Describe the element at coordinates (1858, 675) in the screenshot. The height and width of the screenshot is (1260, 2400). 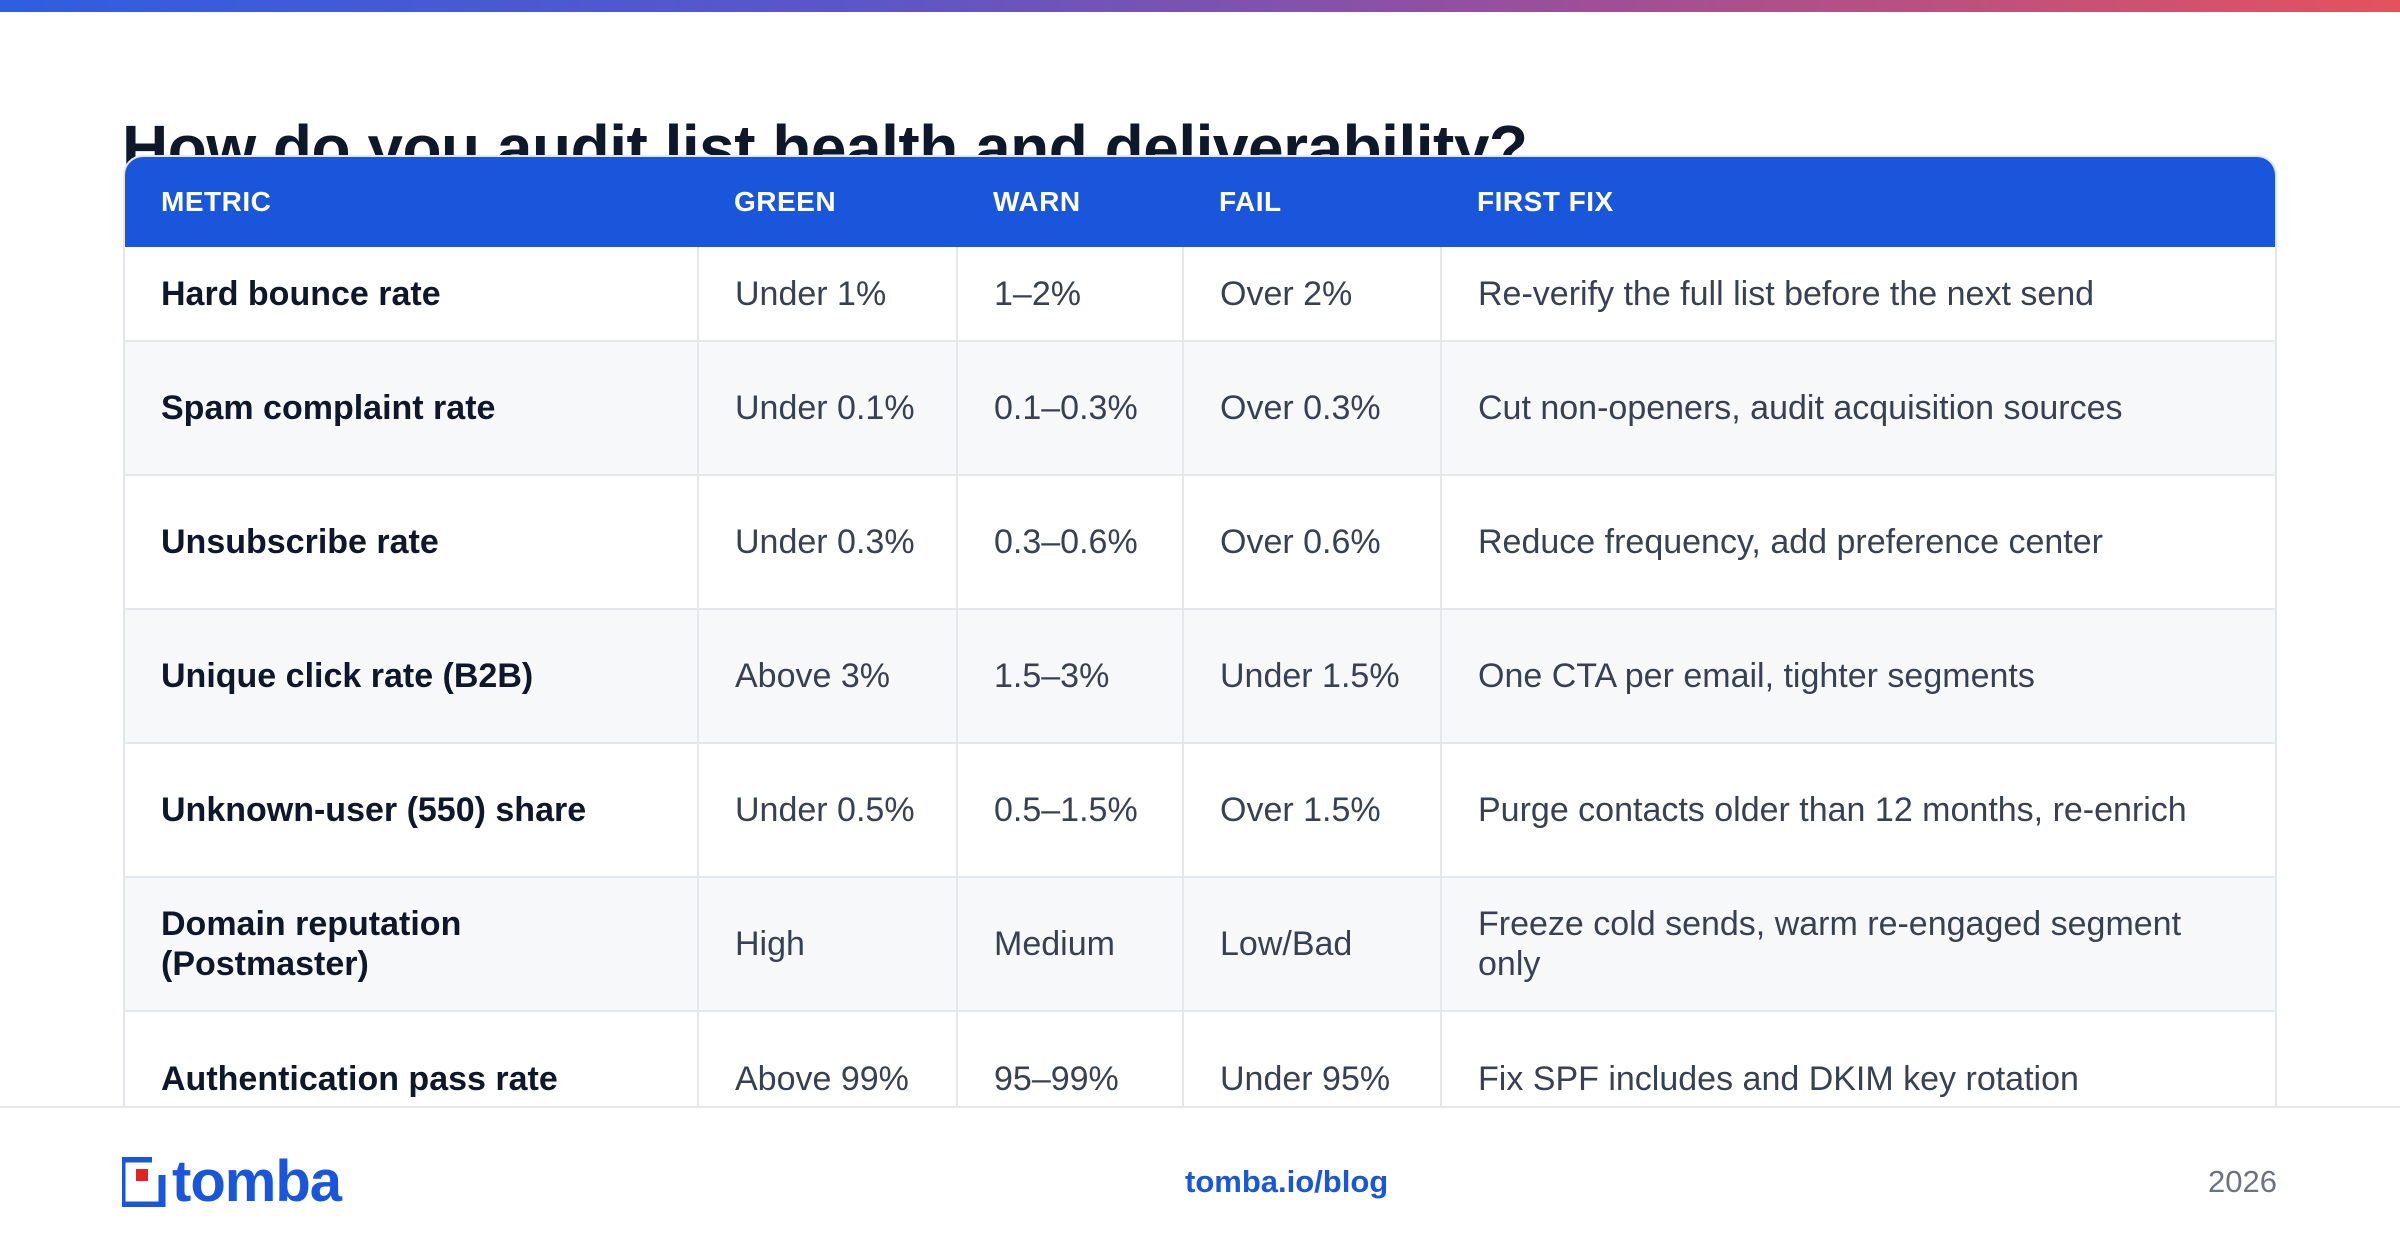
I see `first-fix-cell: One CTA per email, tighter segments` at that location.